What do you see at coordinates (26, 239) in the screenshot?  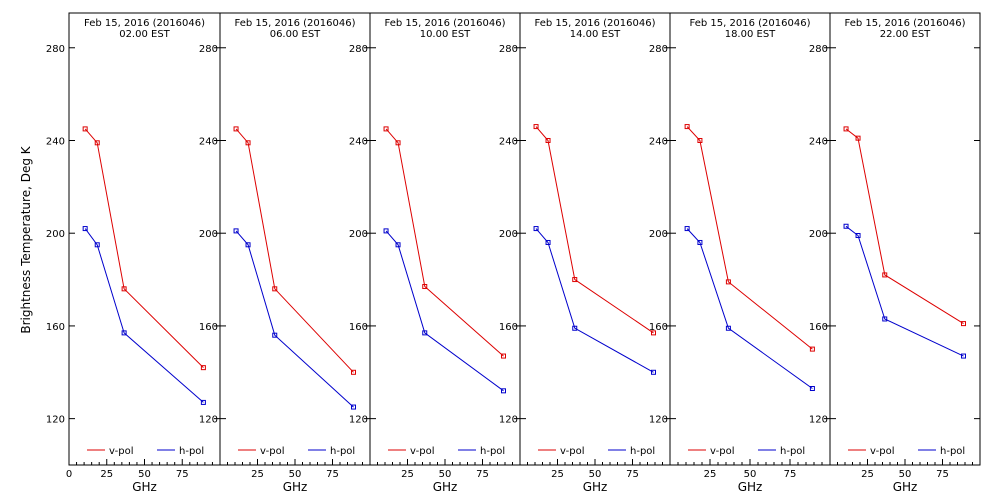 I see `y-axis-label: Brightness Temperature, Deg K` at bounding box center [26, 239].